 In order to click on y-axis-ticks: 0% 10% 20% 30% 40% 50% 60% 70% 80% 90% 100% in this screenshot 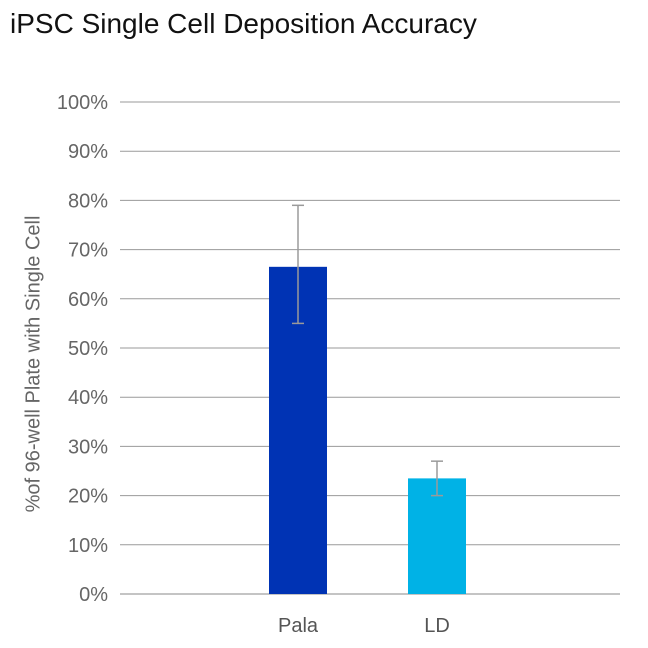, I will do `click(82, 349)`.